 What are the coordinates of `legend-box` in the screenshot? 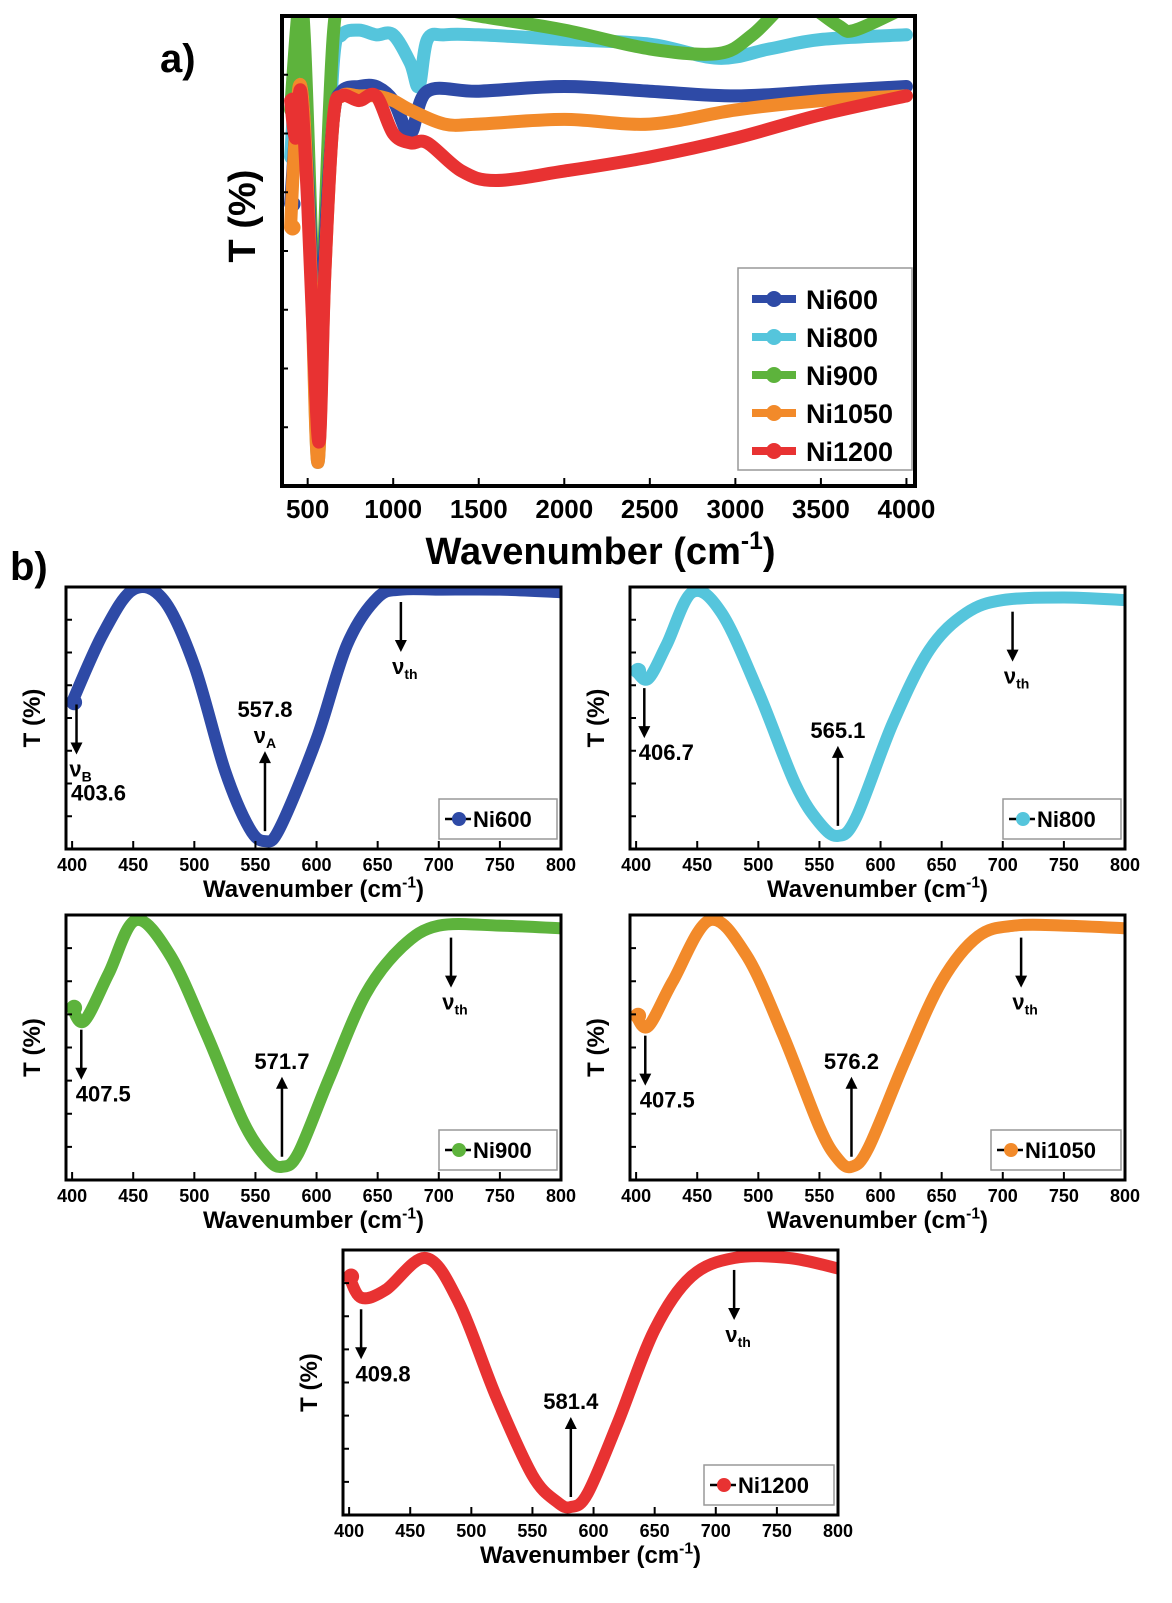 It's located at (1062, 819).